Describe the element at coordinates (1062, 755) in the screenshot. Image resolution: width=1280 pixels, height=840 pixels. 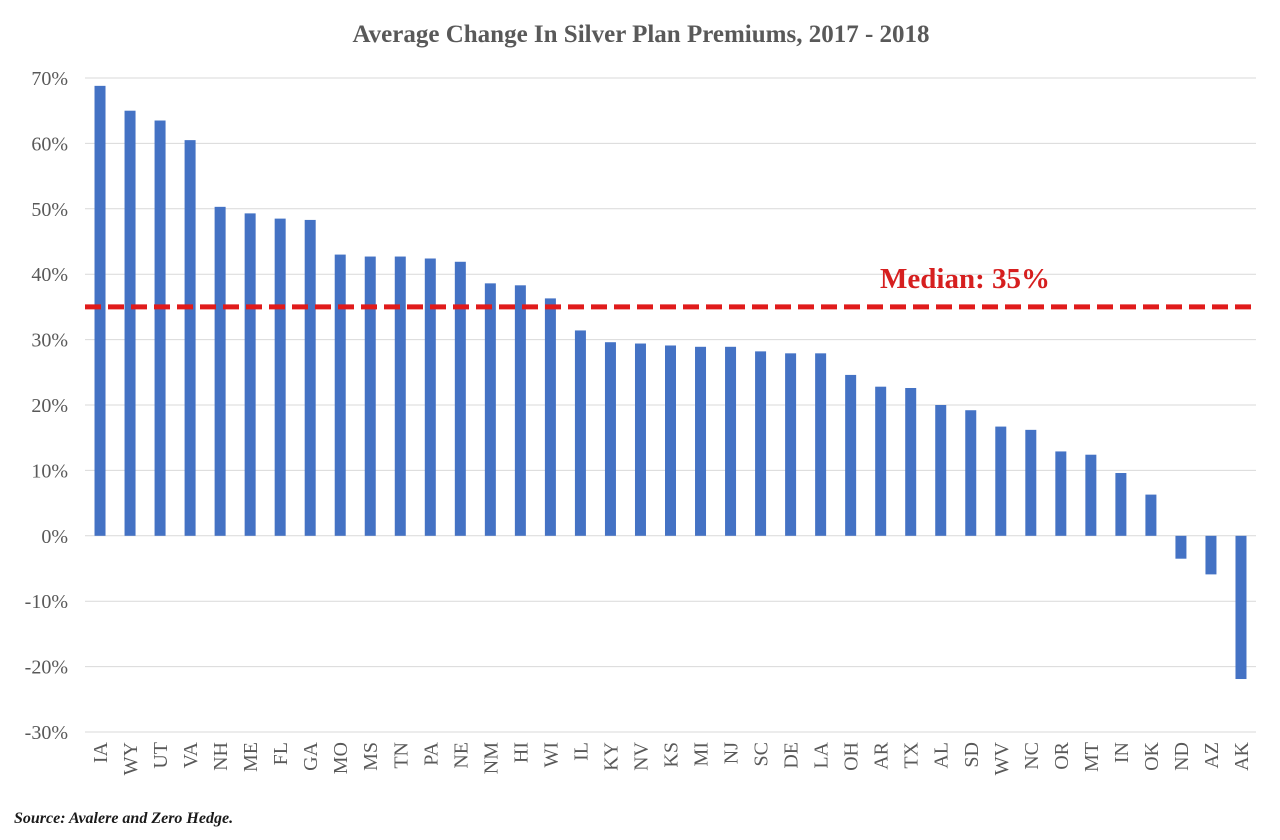
I see `x-tick-label: OR` at that location.